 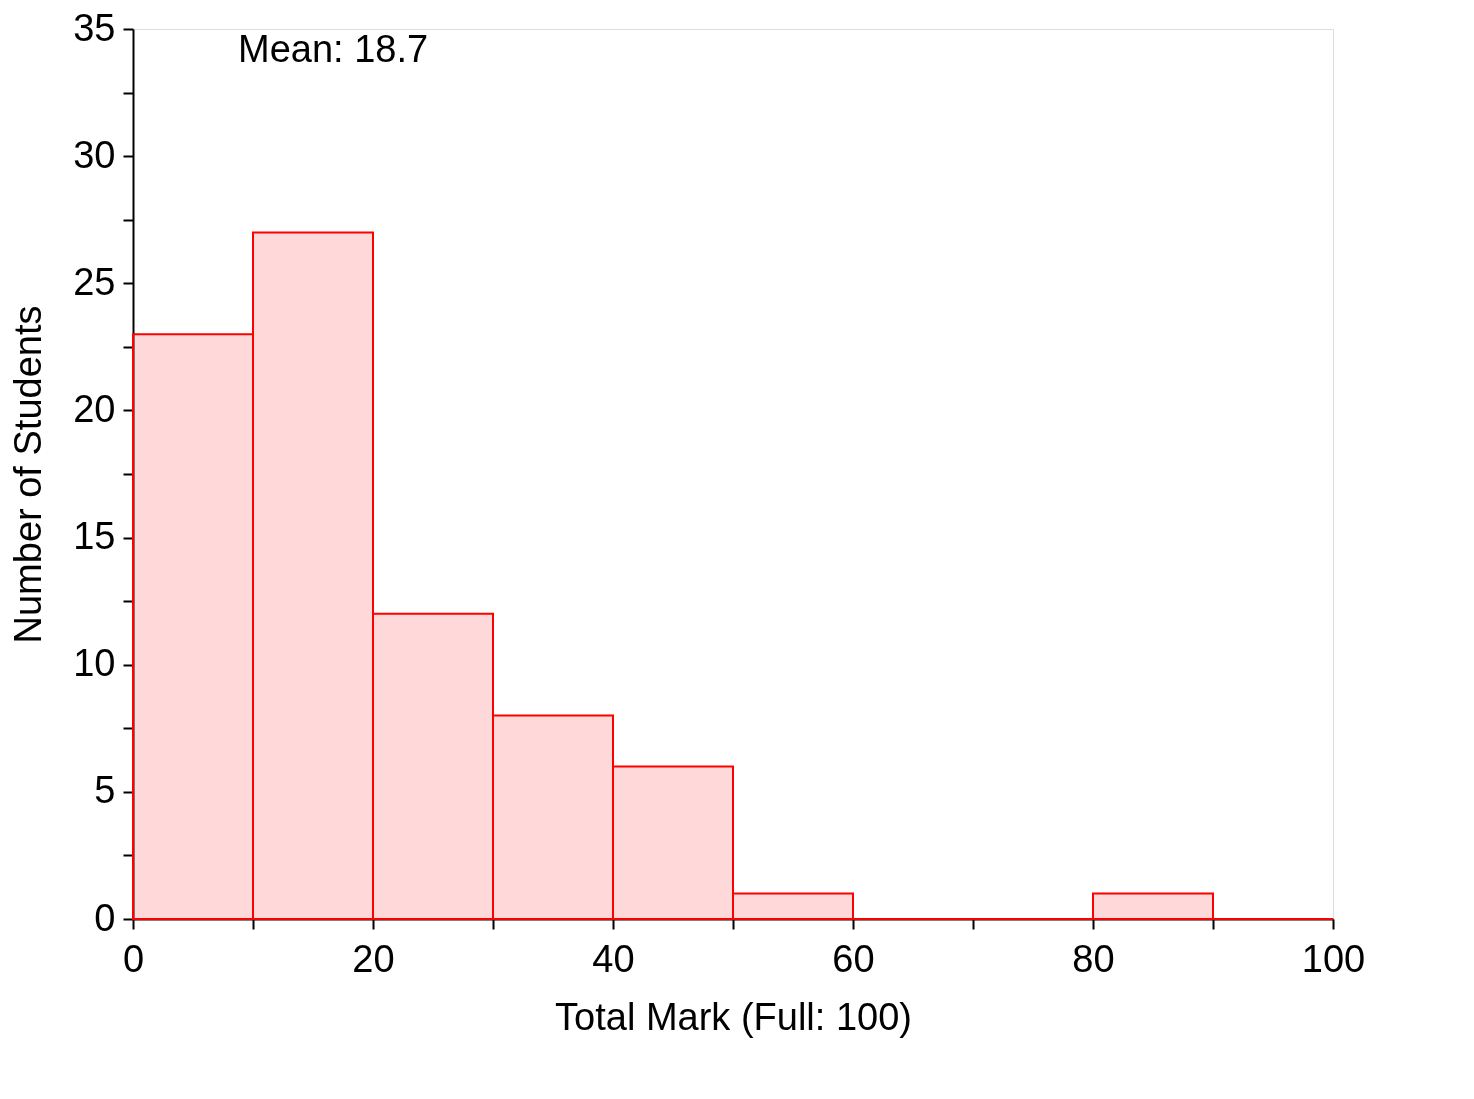 I want to click on x-tick-label: 40, so click(x=613, y=958).